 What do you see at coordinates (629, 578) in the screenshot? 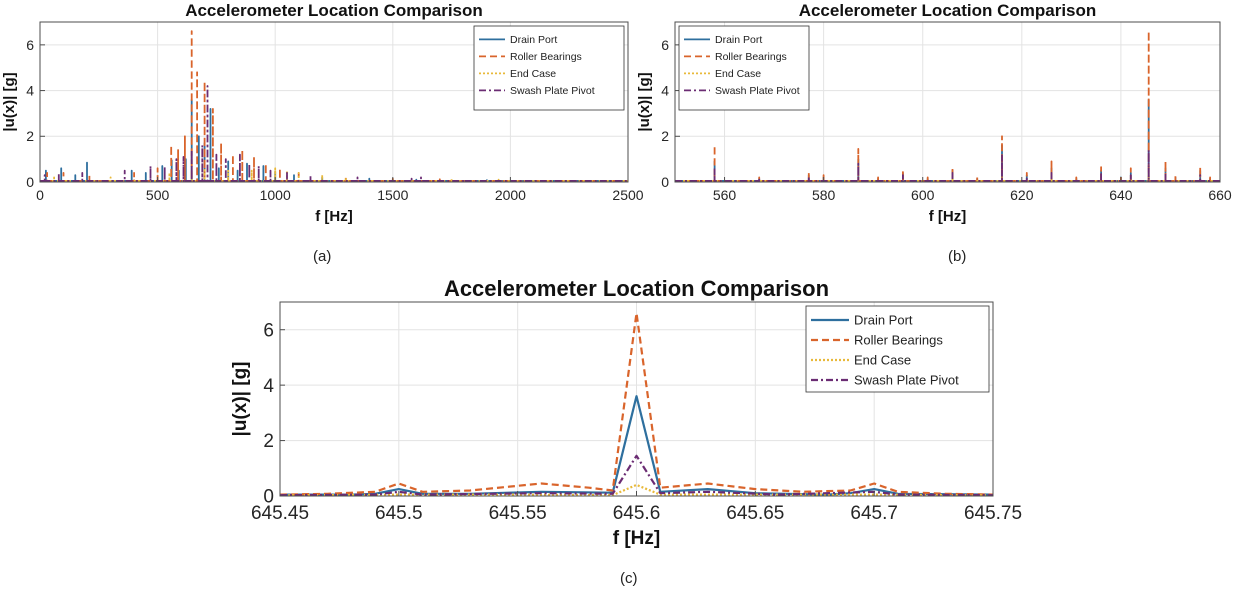
I see `caption-c: (c)` at bounding box center [629, 578].